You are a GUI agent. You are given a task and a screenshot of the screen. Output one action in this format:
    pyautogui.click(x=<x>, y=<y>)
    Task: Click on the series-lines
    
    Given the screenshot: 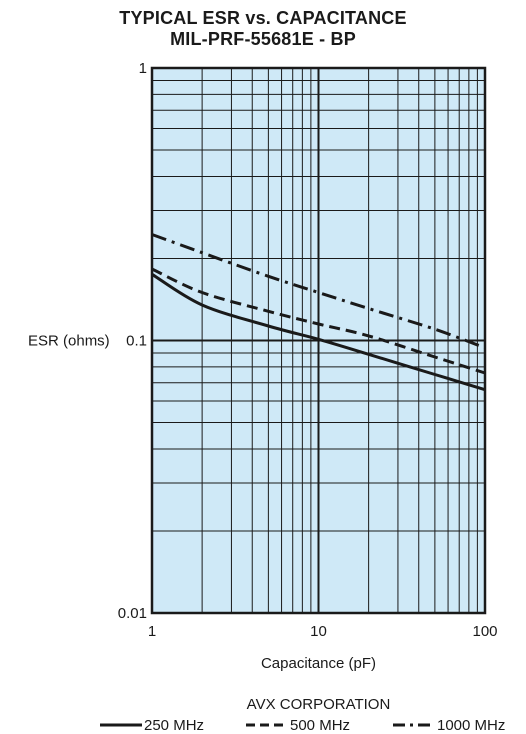 What is the action you would take?
    pyautogui.click(x=318, y=312)
    